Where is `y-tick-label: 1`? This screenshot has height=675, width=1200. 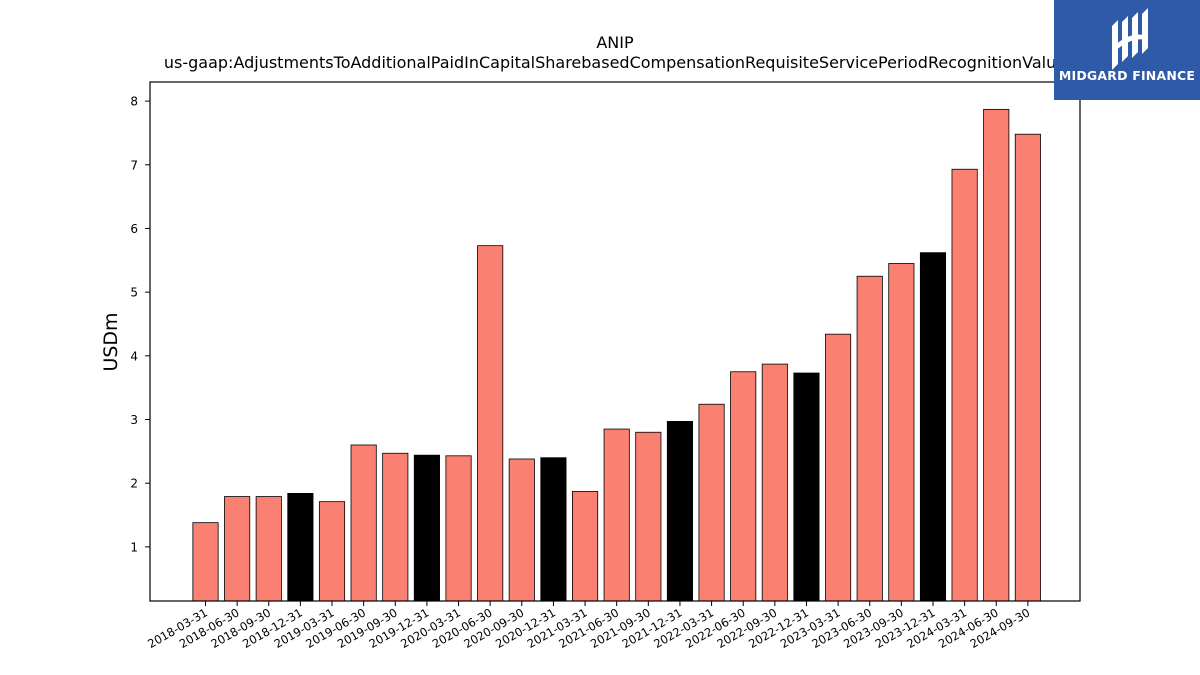
y-tick-label: 1 is located at coordinates (134, 547).